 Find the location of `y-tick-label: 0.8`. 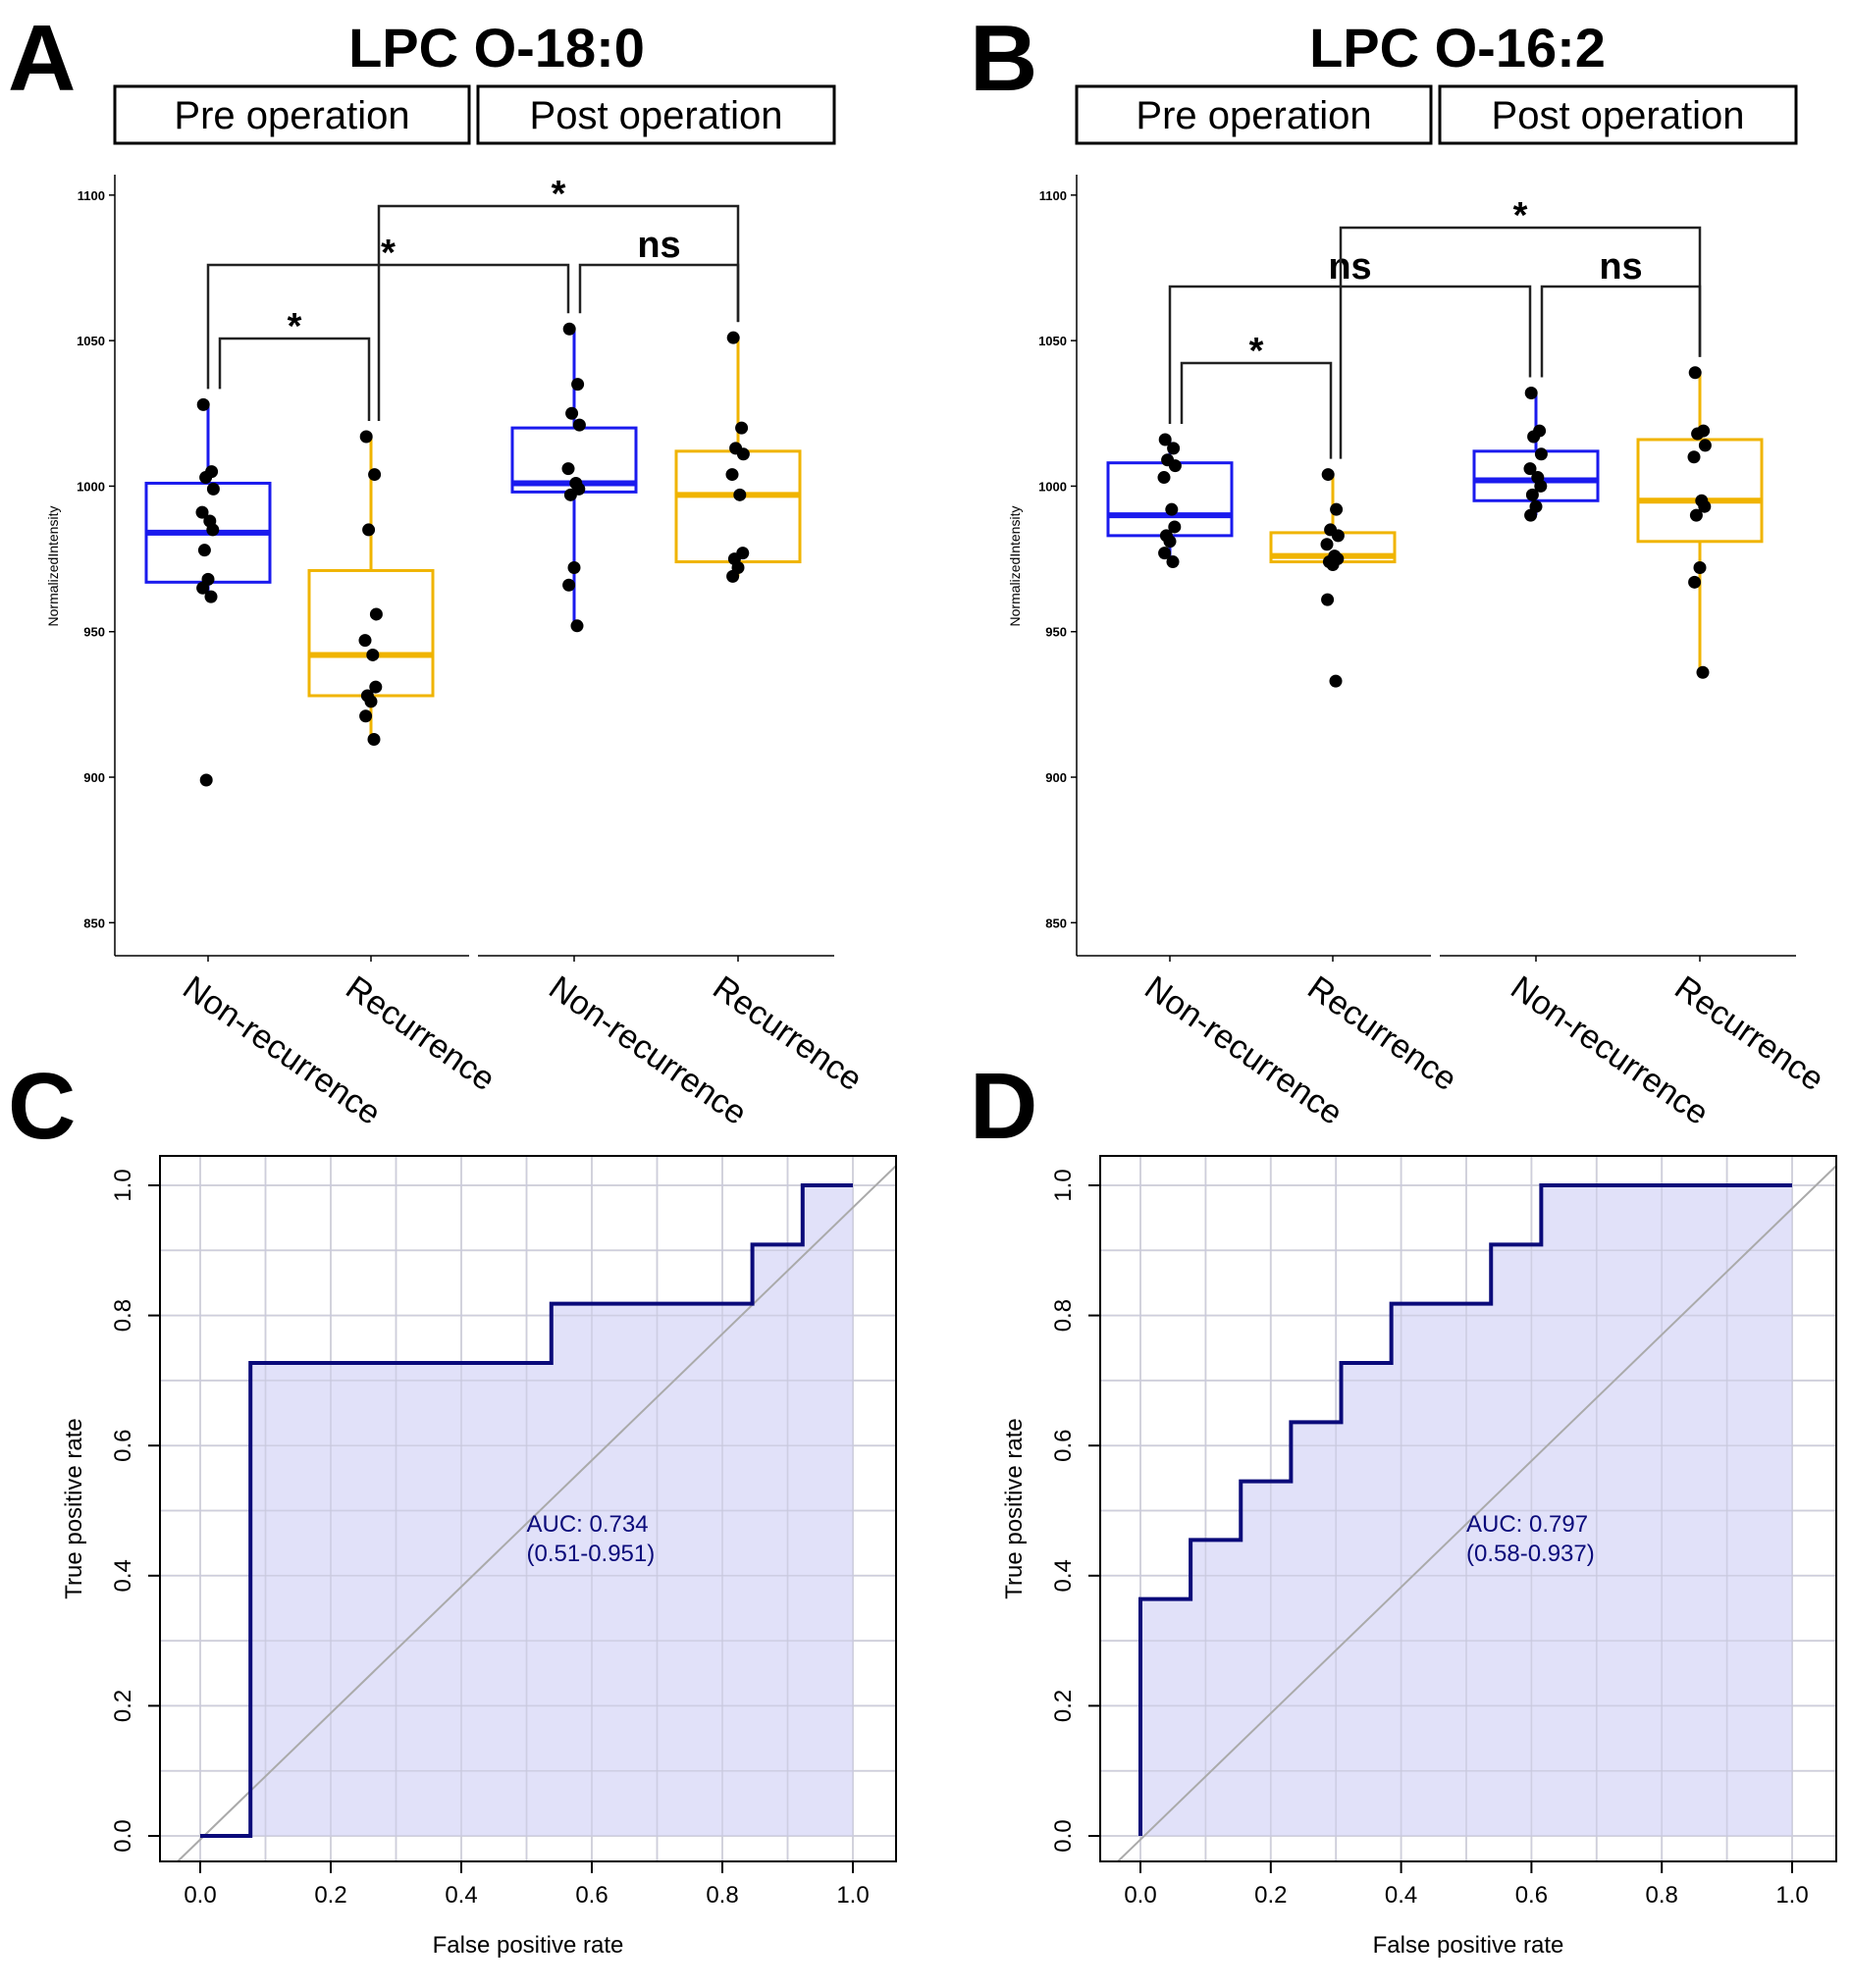

y-tick-label: 0.8 is located at coordinates (123, 1315).